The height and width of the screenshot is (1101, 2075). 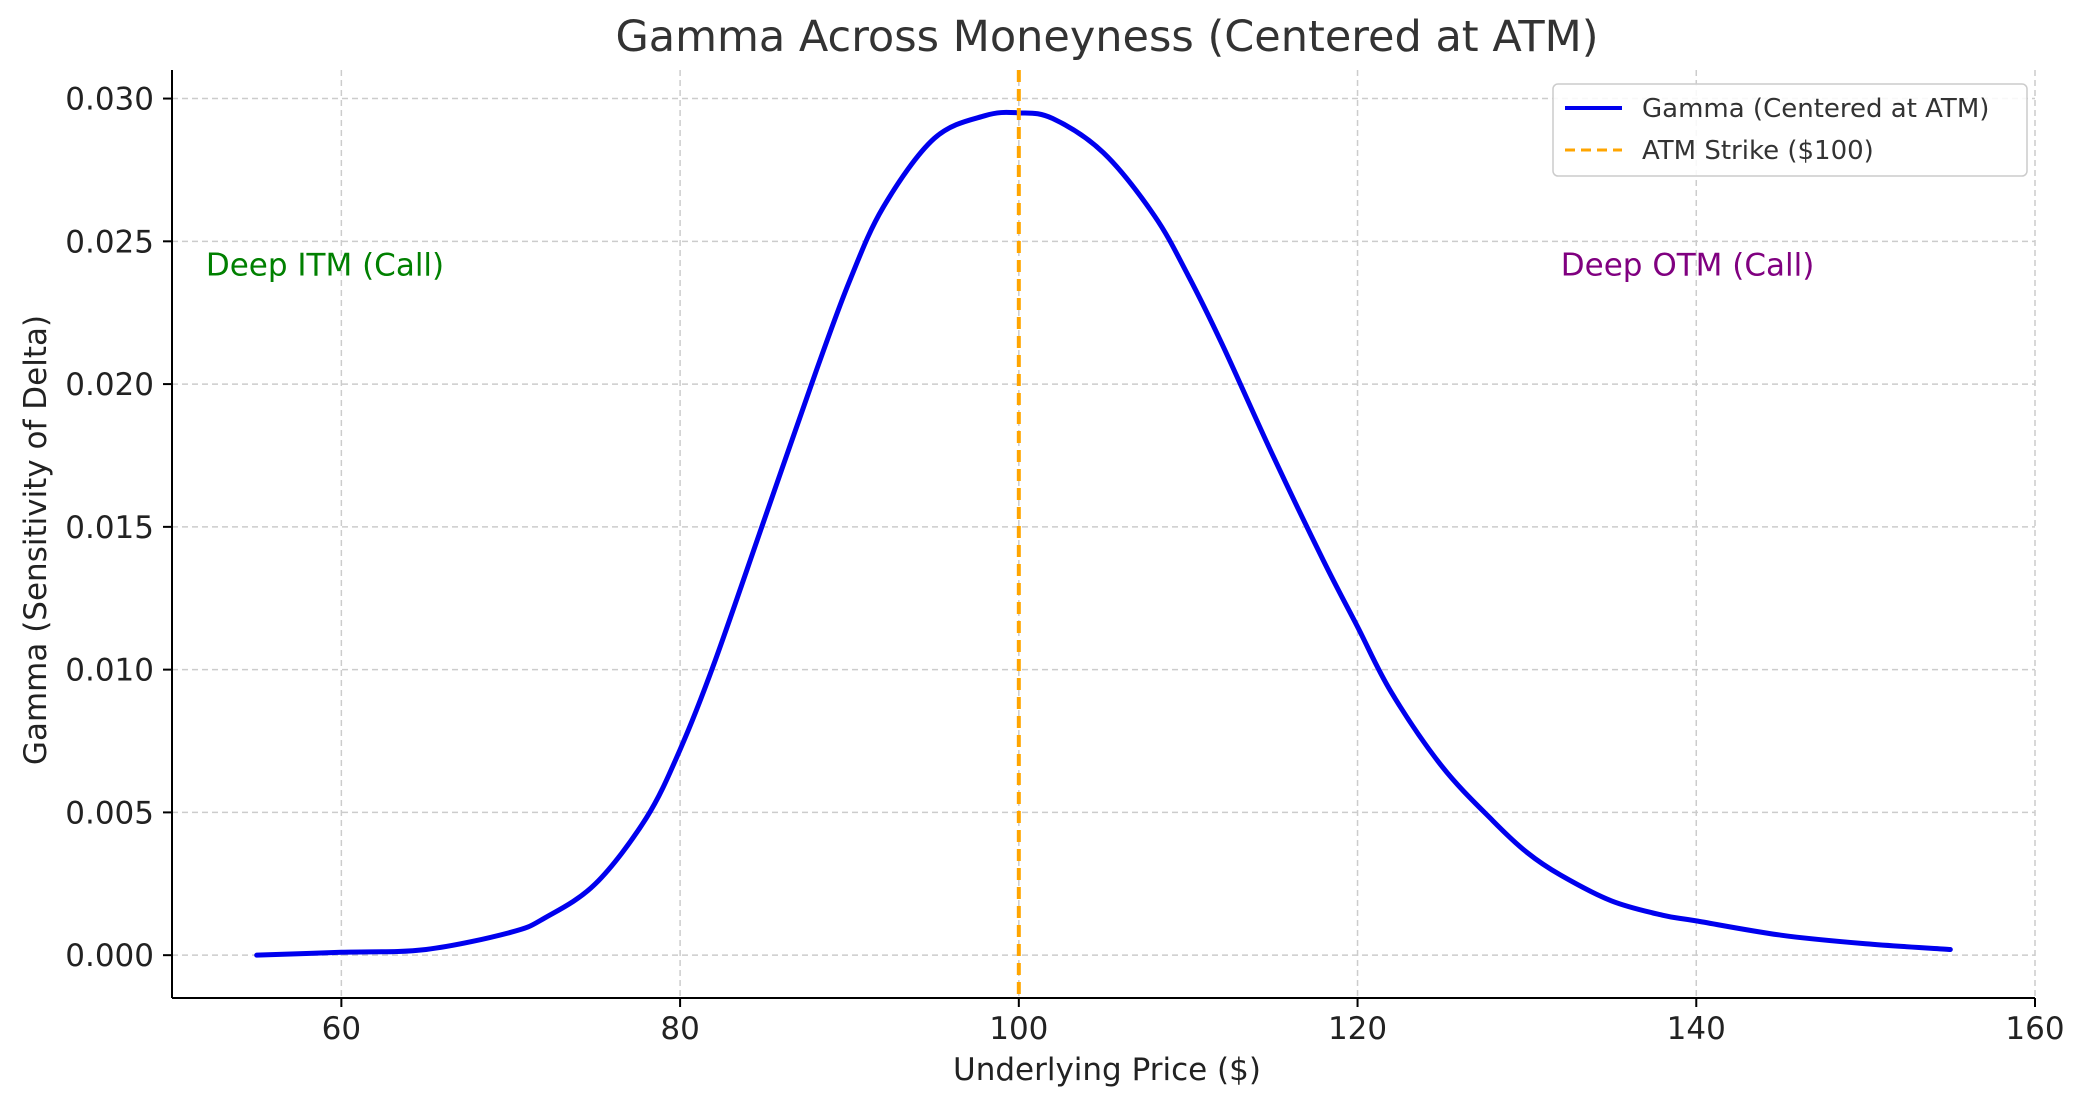 I want to click on y-tick-label: 0.005, so click(x=109, y=813).